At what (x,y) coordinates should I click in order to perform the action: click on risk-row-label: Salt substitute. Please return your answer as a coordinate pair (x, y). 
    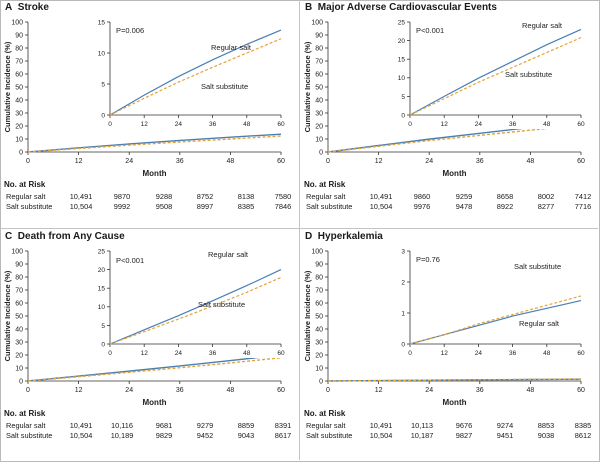
    Looking at the image, I should click on (29, 435).